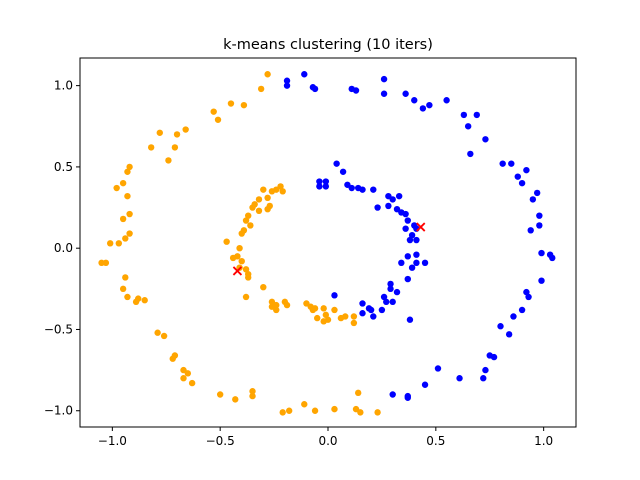  I want to click on x-tick-label: −0.5, so click(220, 441).